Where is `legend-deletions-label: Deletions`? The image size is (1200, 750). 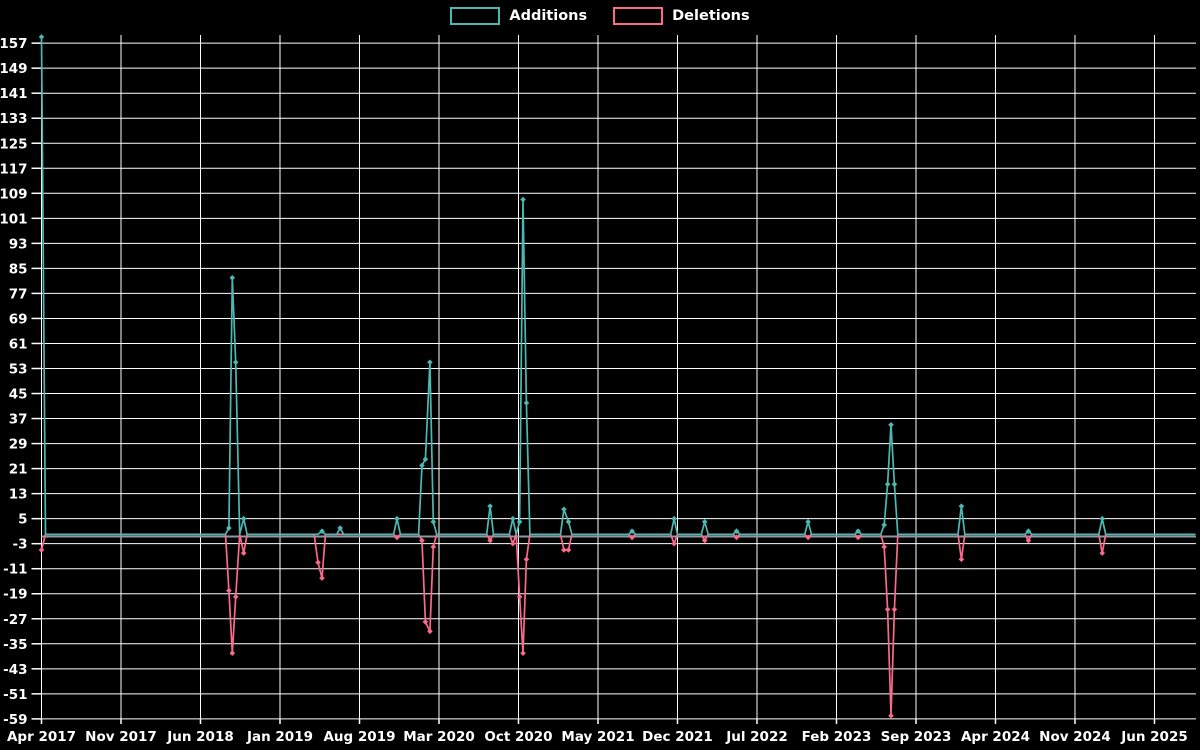 legend-deletions-label: Deletions is located at coordinates (711, 15).